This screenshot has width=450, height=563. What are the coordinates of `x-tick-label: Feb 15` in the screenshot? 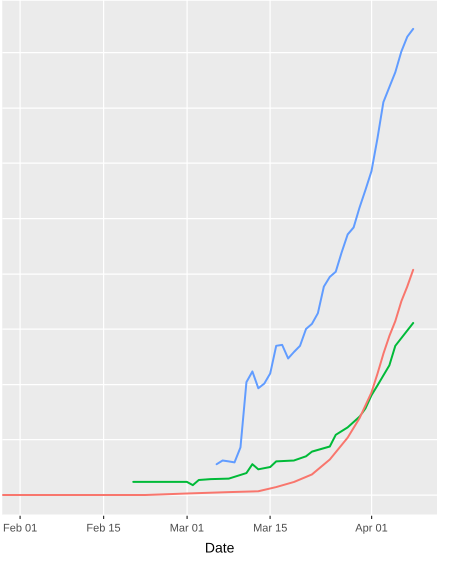 It's located at (103, 528).